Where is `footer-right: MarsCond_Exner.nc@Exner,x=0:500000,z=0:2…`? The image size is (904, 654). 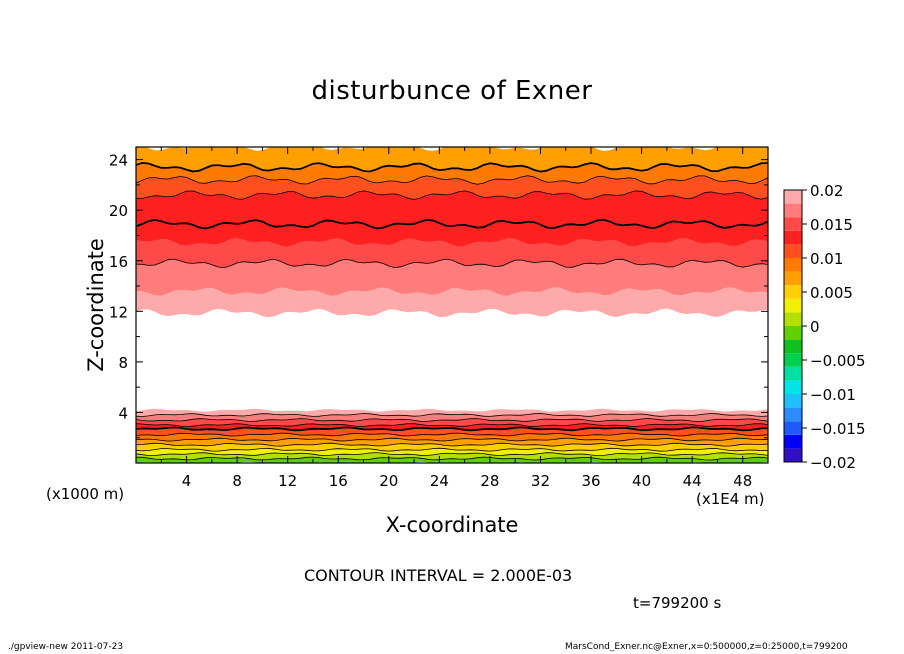
footer-right: MarsCond_Exner.nc@Exner,x=0:500000,z=0:2… is located at coordinates (706, 647).